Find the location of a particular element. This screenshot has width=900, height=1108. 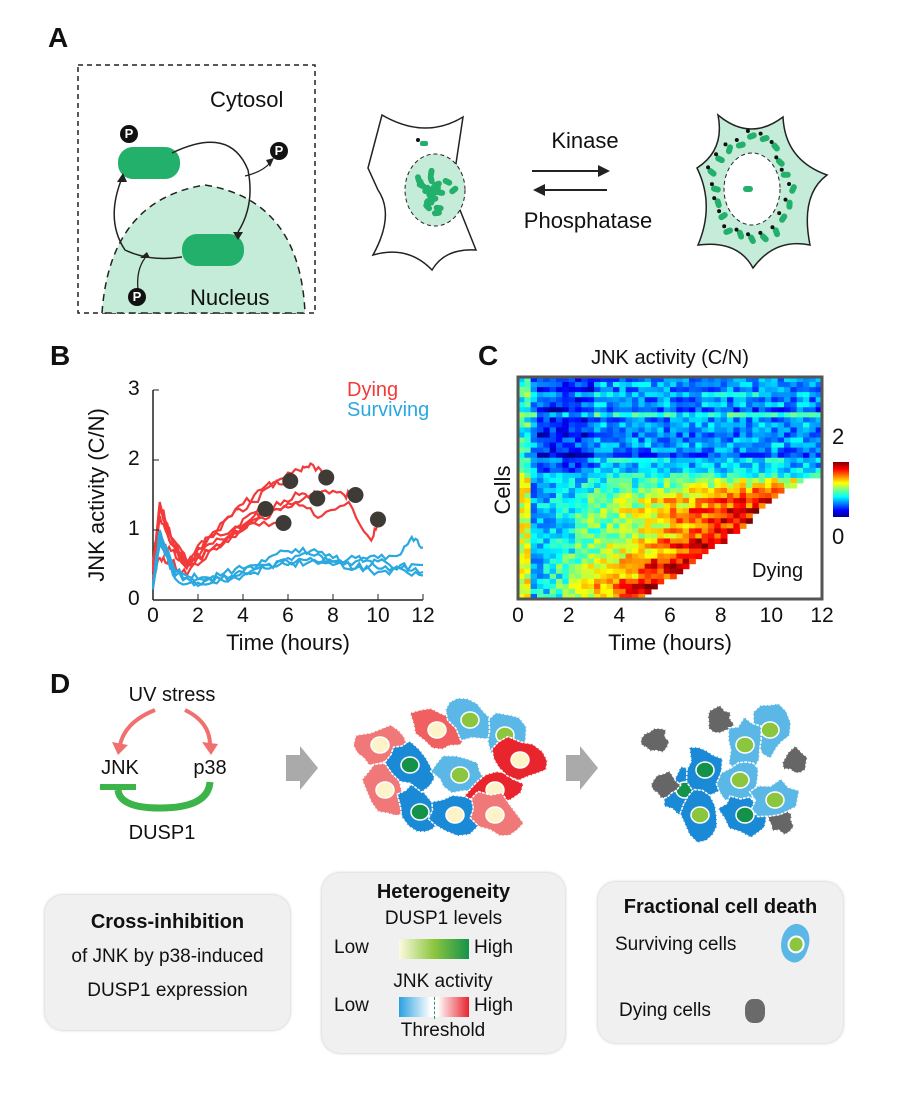

dusp1-inhibition-arc is located at coordinates (164, 796).